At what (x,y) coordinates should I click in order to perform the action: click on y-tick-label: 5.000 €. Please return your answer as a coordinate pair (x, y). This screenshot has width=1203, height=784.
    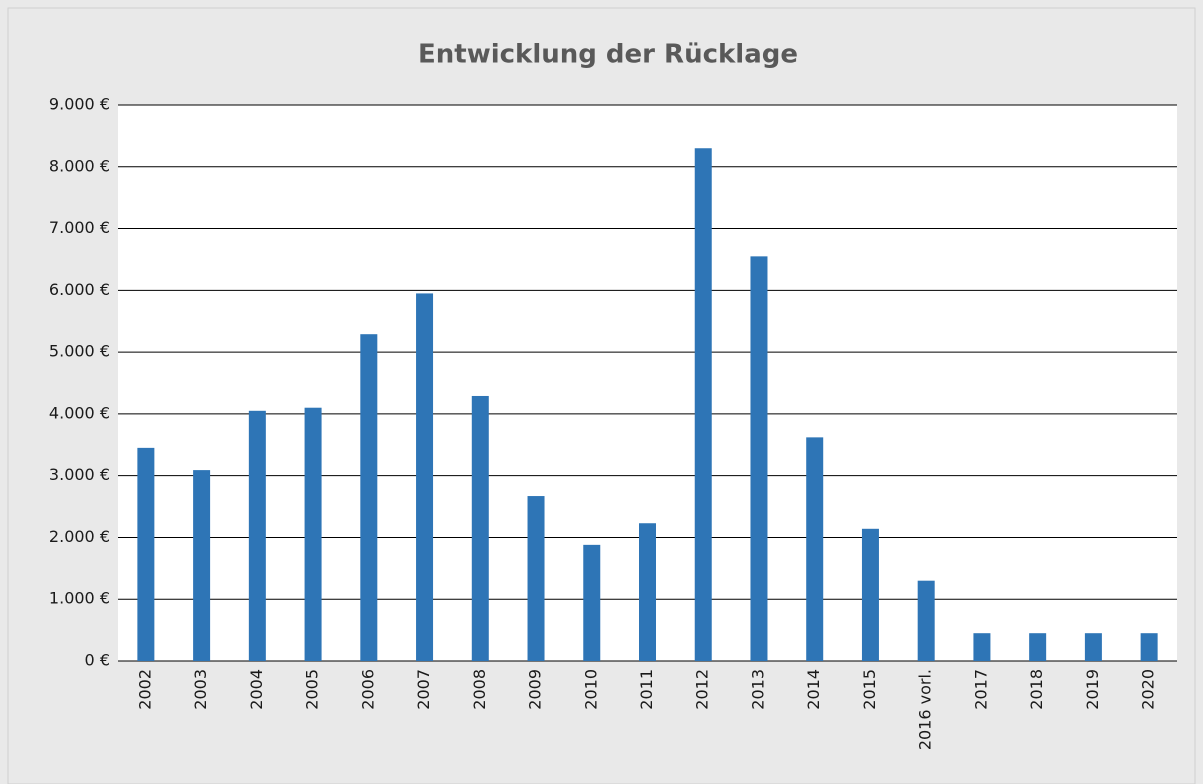
    Looking at the image, I should click on (79, 351).